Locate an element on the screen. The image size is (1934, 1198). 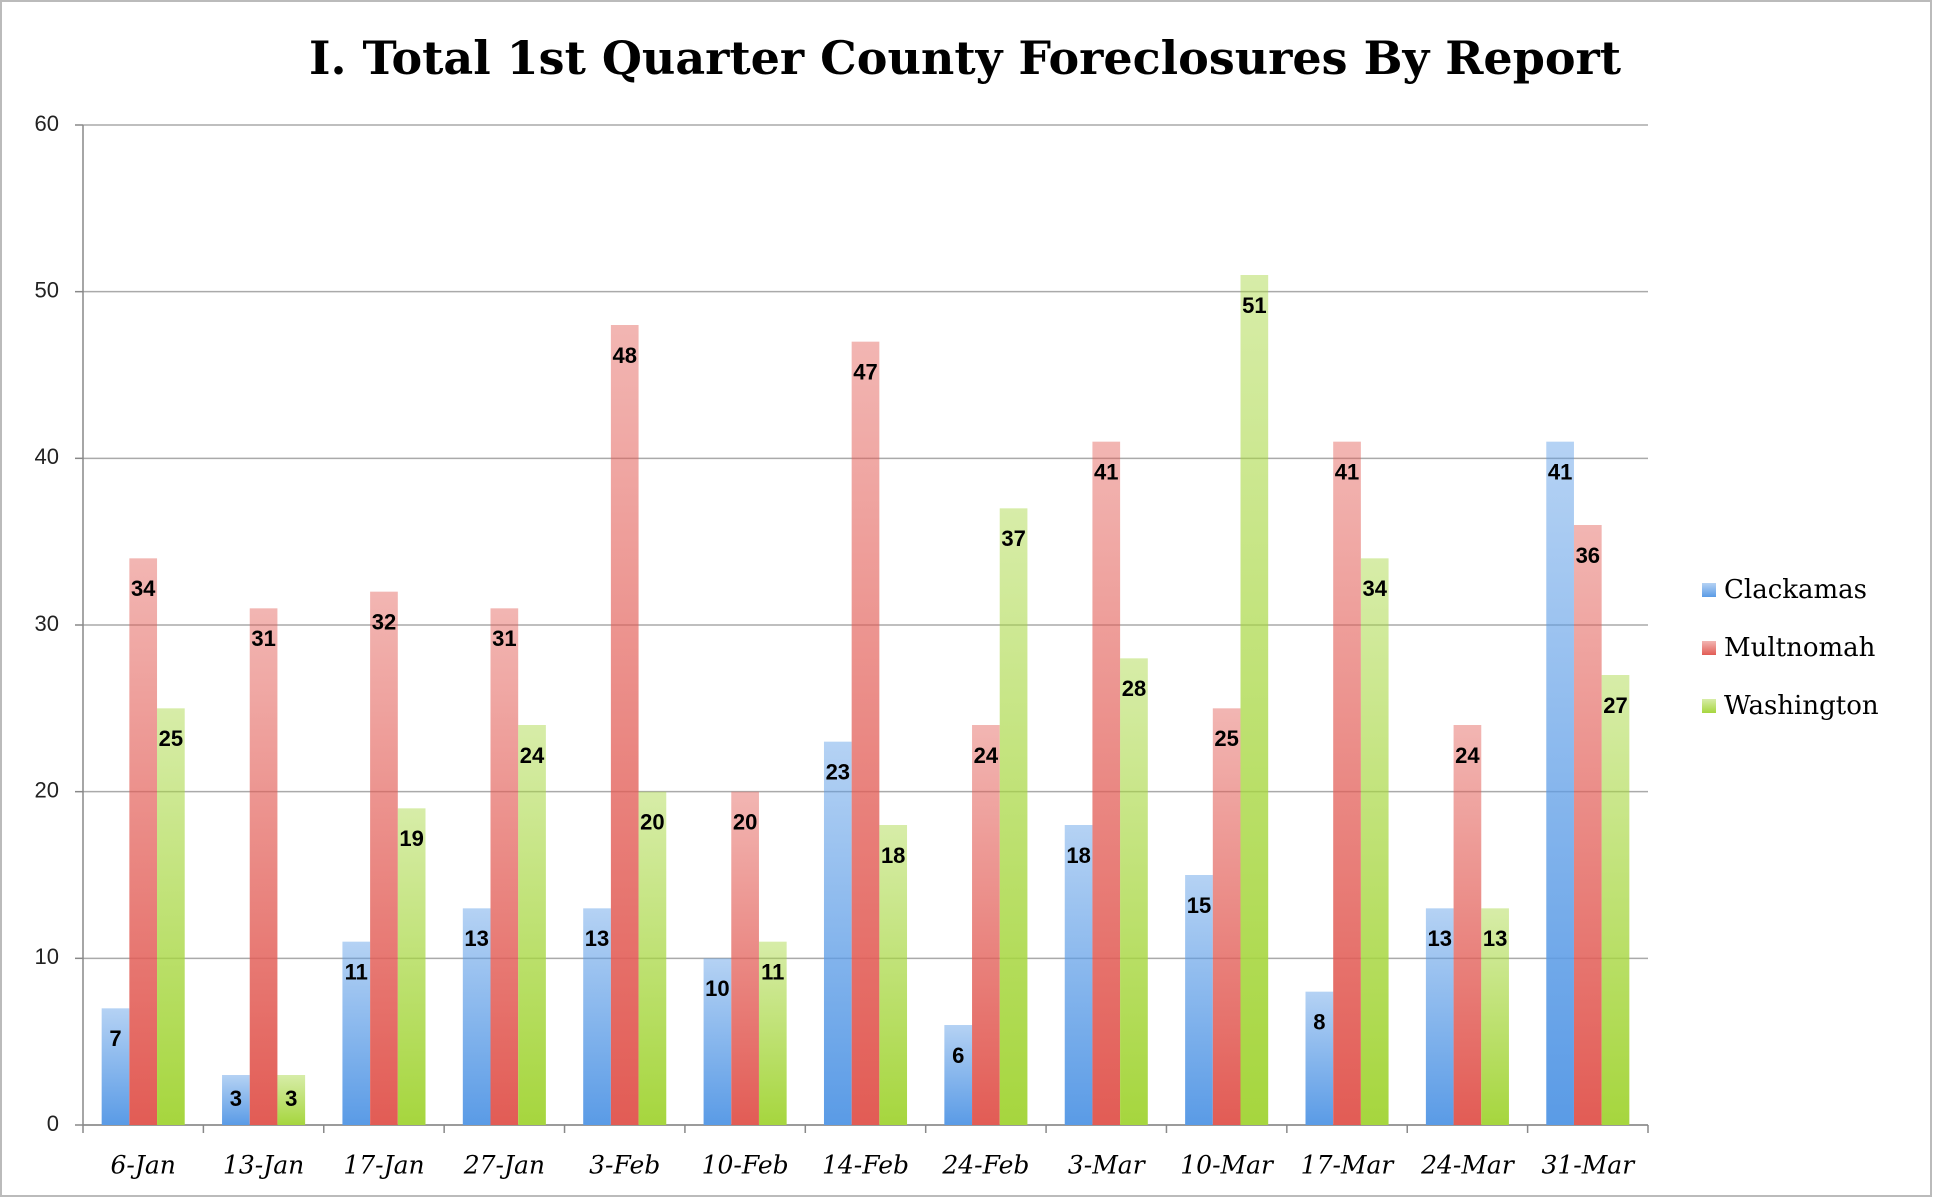
value-label: 32 is located at coordinates (384, 621).